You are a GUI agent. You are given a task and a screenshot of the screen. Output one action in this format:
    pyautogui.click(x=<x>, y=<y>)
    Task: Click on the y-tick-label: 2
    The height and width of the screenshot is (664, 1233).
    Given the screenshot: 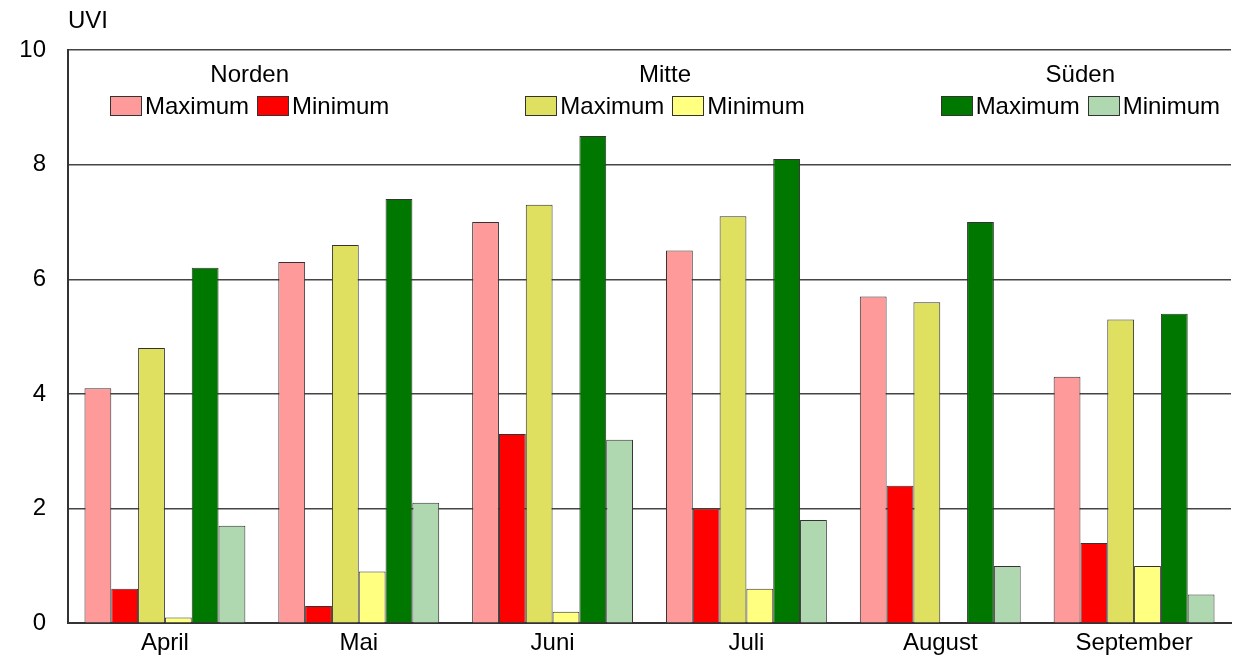 What is the action you would take?
    pyautogui.click(x=39, y=507)
    